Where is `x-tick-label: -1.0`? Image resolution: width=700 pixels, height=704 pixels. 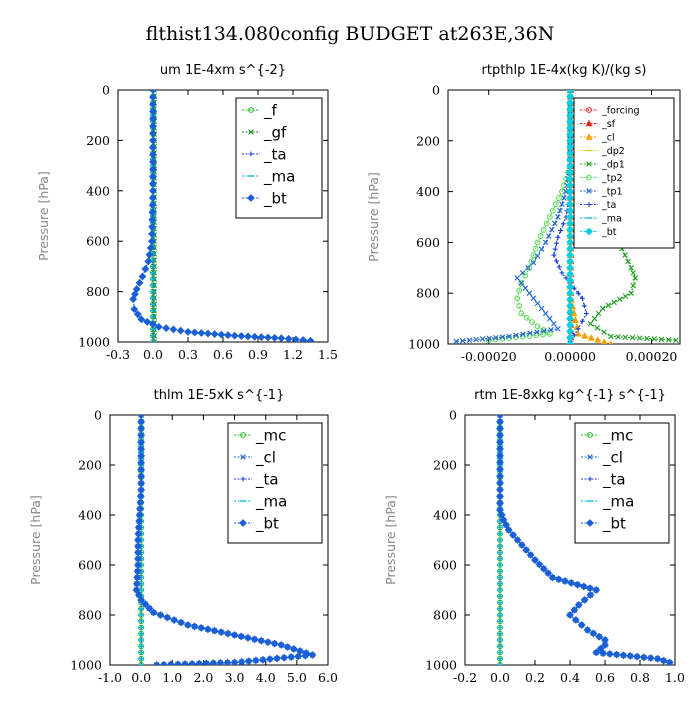
x-tick-label: -1.0 is located at coordinates (110, 677).